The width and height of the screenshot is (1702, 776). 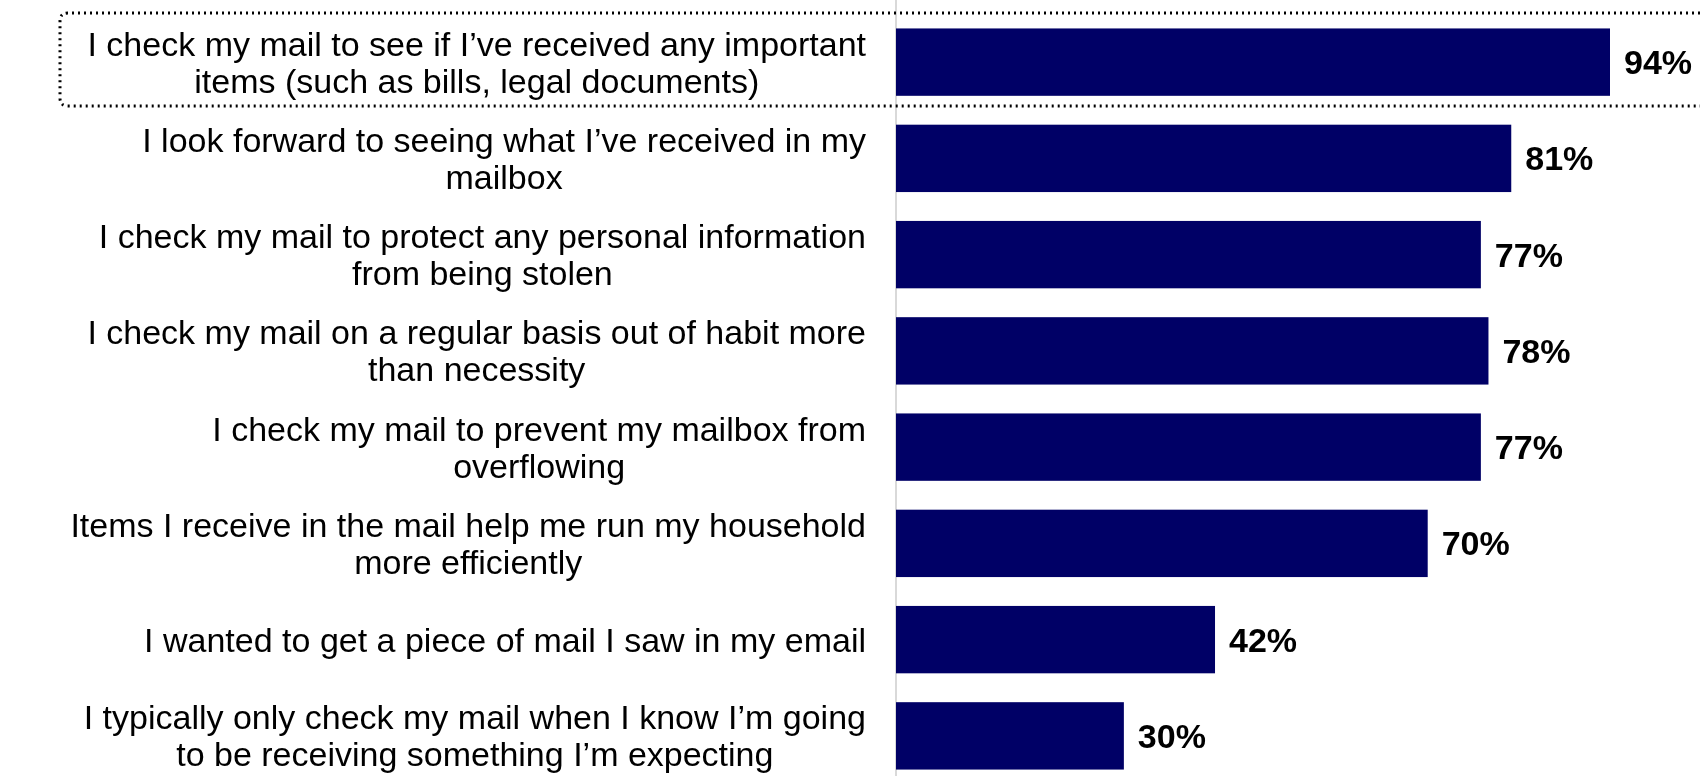 I want to click on y-tick-label: I typically only check my mail when I know I’m going to be receiving something I’m expecting, so click(x=475, y=736).